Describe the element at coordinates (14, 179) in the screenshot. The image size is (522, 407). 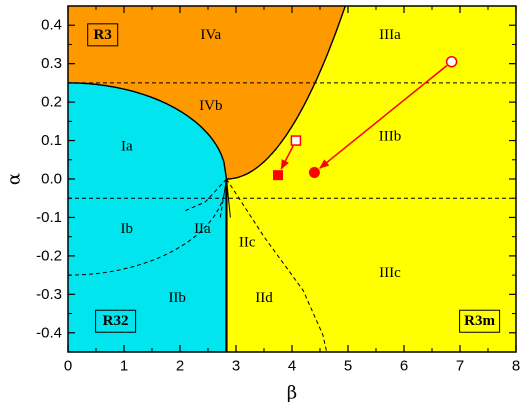
I see `y-axis-label: α` at that location.